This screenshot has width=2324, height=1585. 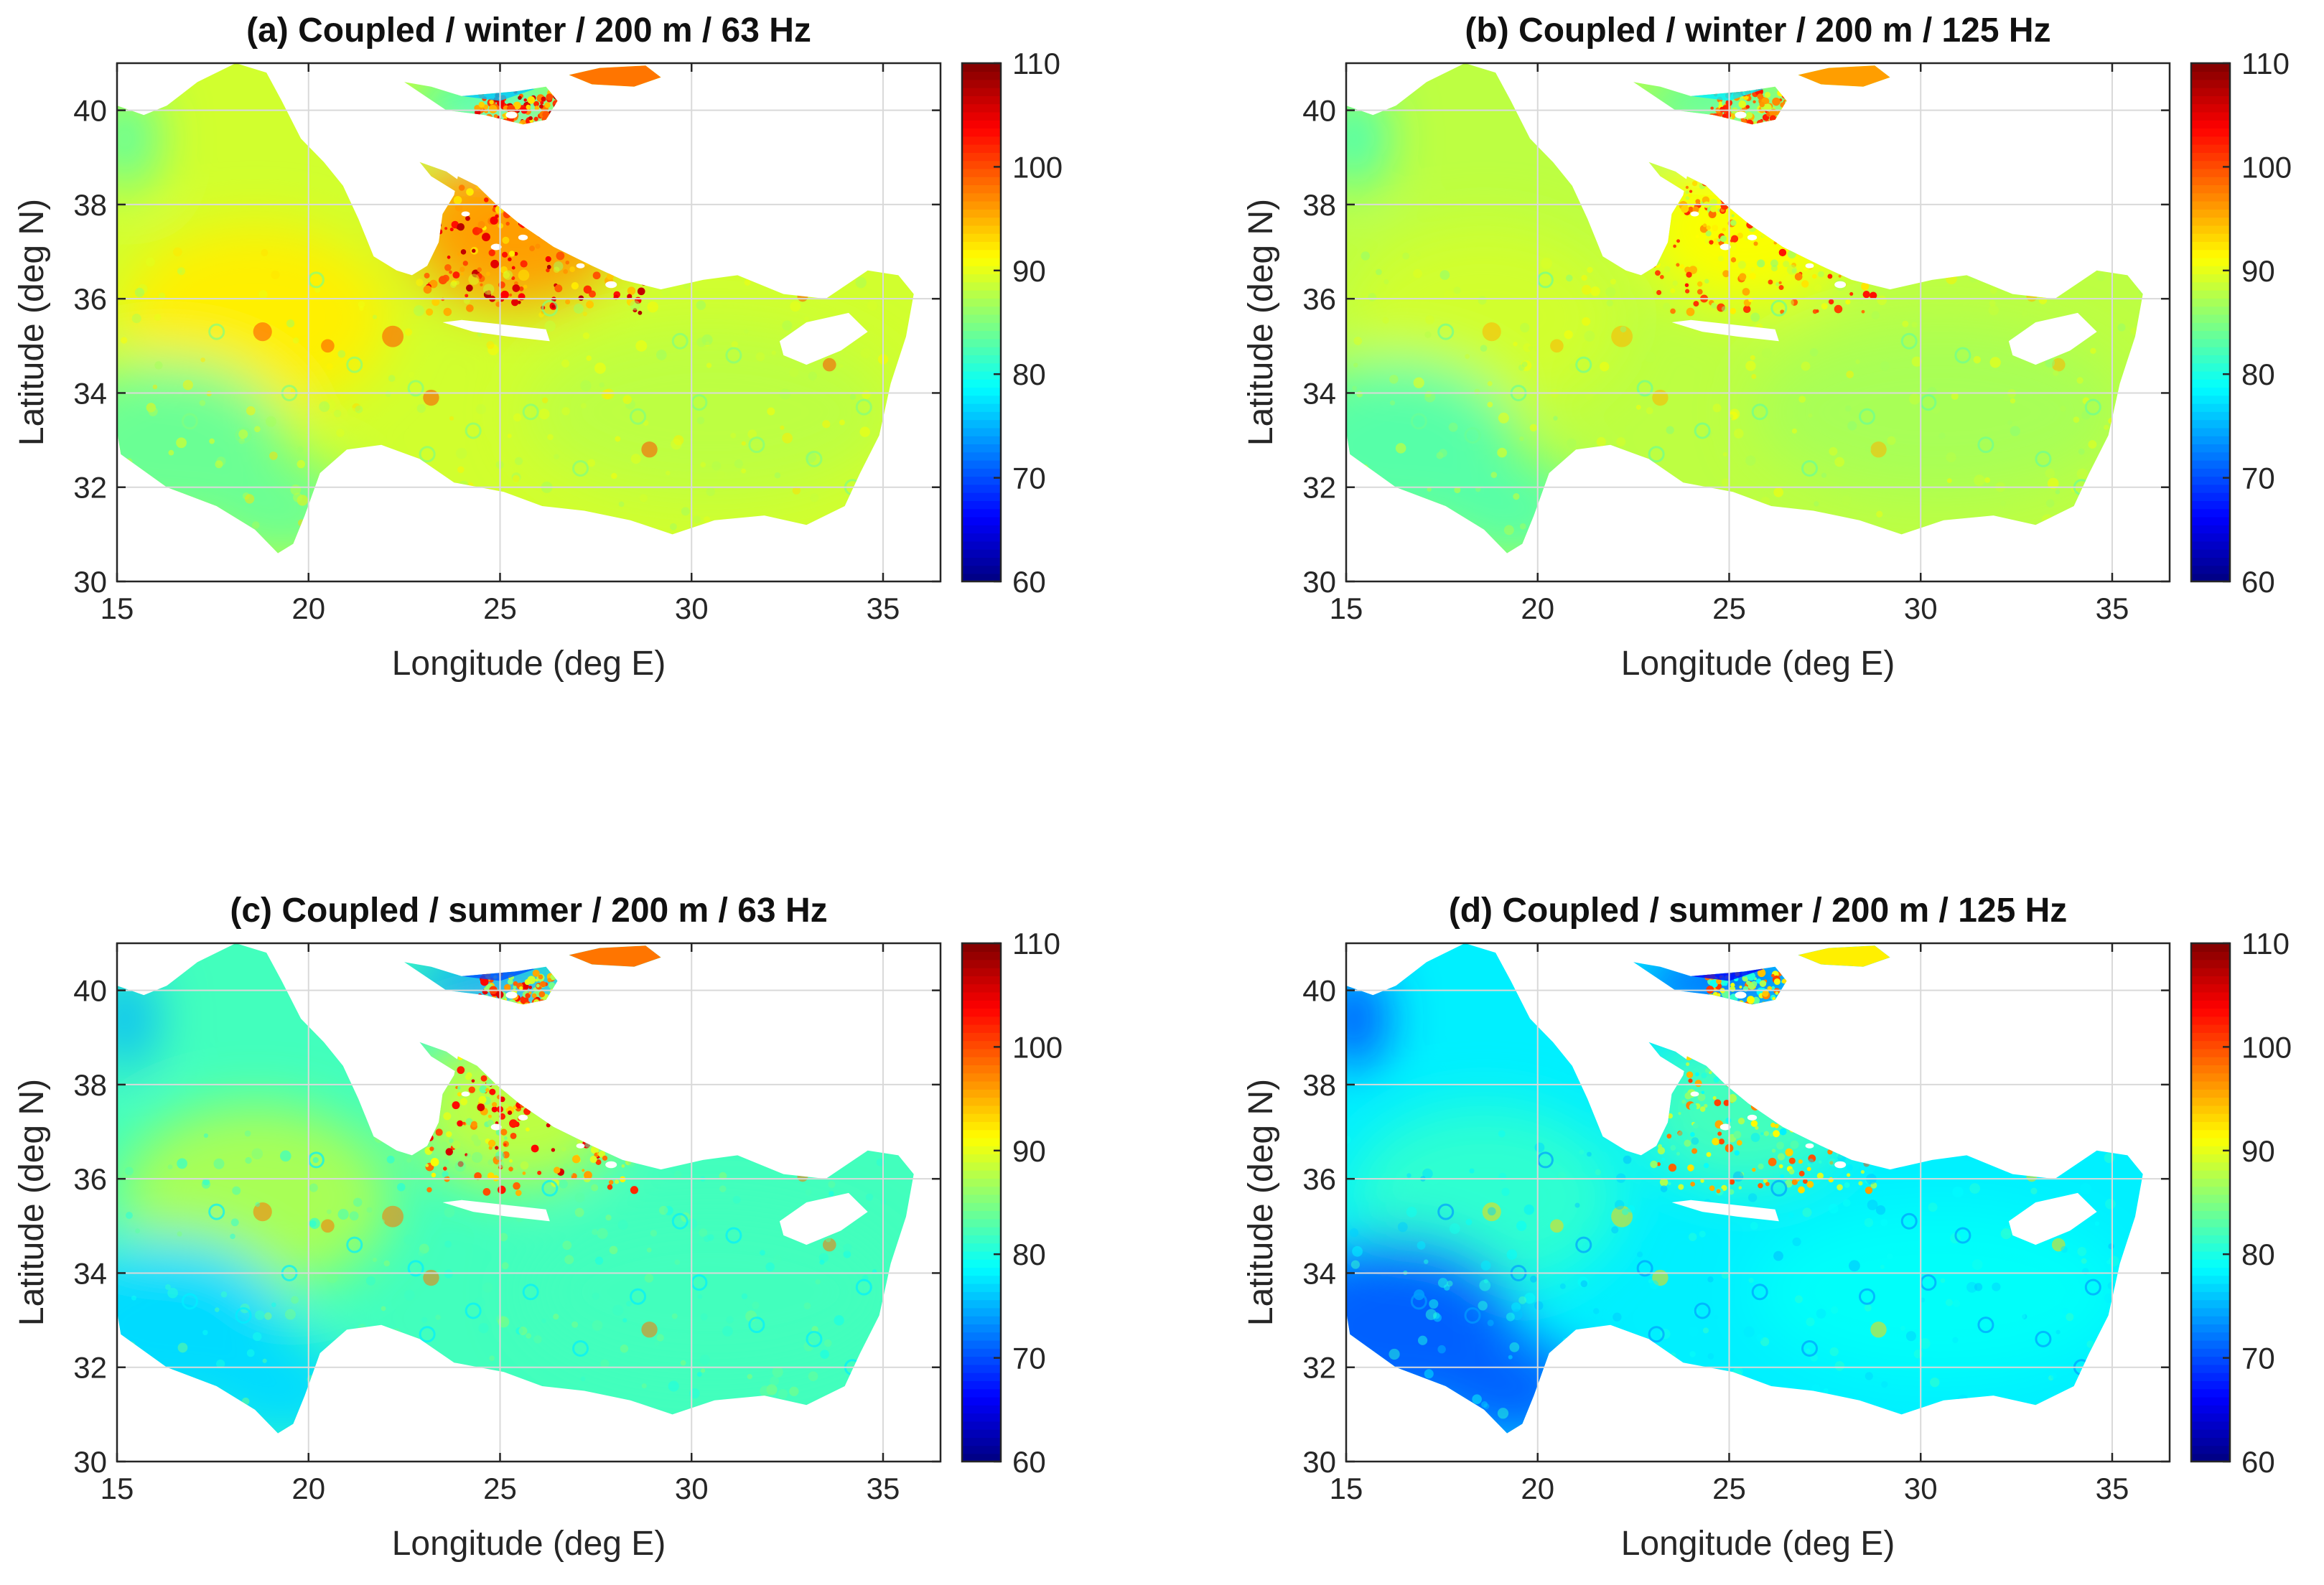 What do you see at coordinates (1029, 478) in the screenshot?
I see `colorbar-tick-label: 70` at bounding box center [1029, 478].